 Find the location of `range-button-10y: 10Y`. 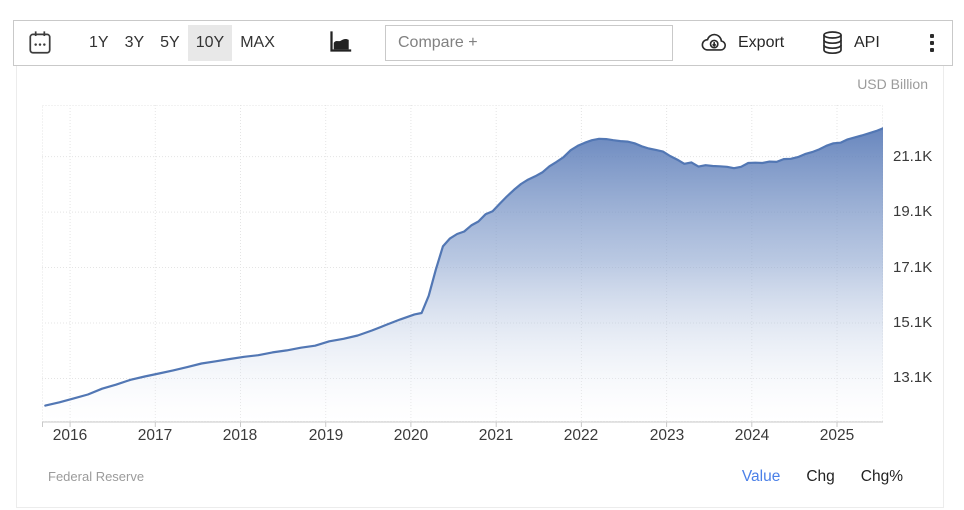

range-button-10y: 10Y is located at coordinates (210, 43).